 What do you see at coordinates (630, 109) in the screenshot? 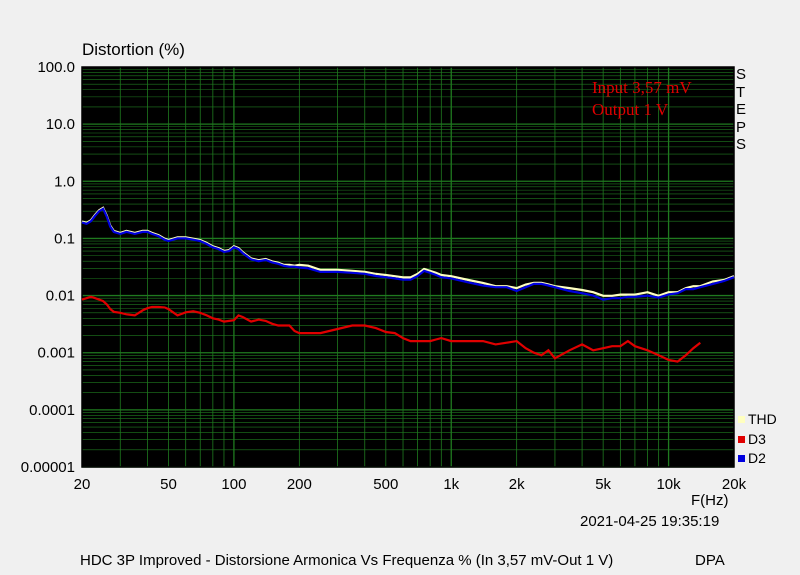
I see `annotation-text: Output 1 V` at bounding box center [630, 109].